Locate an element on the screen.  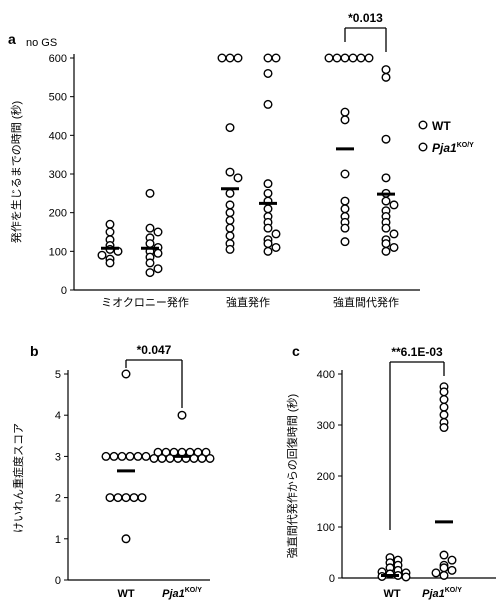
panel-a-category-label: ミオクロニー発作 is located at coordinates (145, 302).